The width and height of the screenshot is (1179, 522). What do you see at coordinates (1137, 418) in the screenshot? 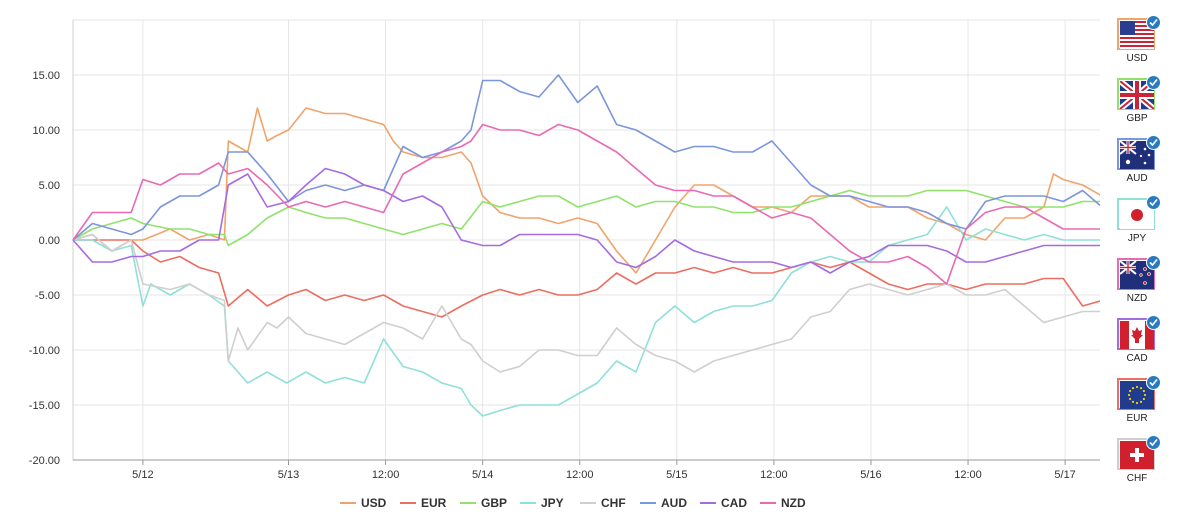
I see `currency-code-label: EUR` at bounding box center [1137, 418].